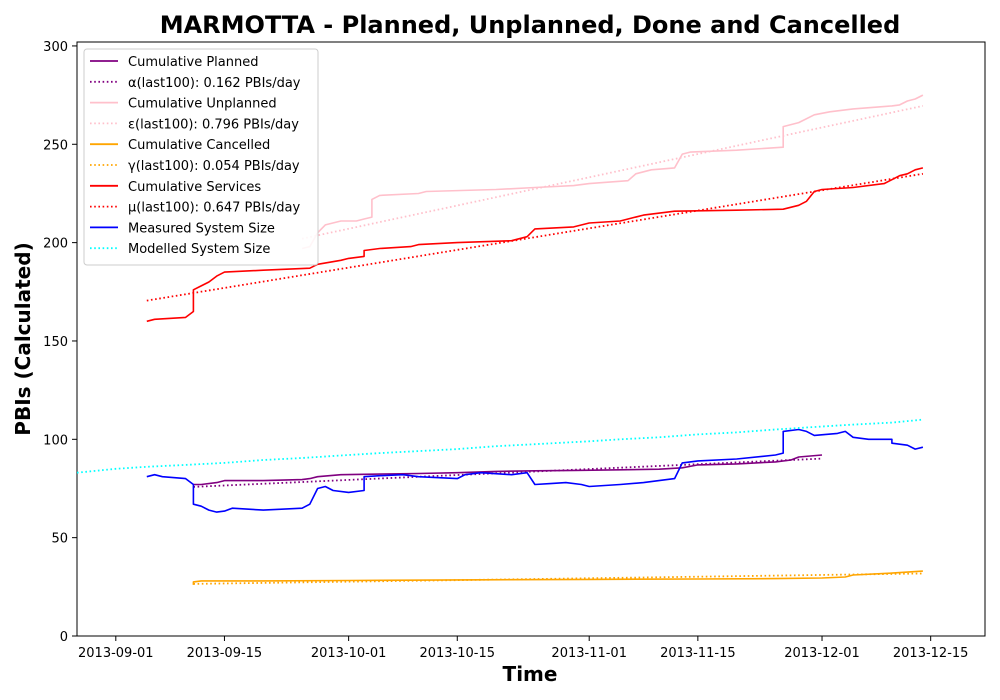 Image resolution: width=1000 pixels, height=700 pixels. What do you see at coordinates (55, 342) in the screenshot?
I see `y-tick-label: 150` at bounding box center [55, 342].